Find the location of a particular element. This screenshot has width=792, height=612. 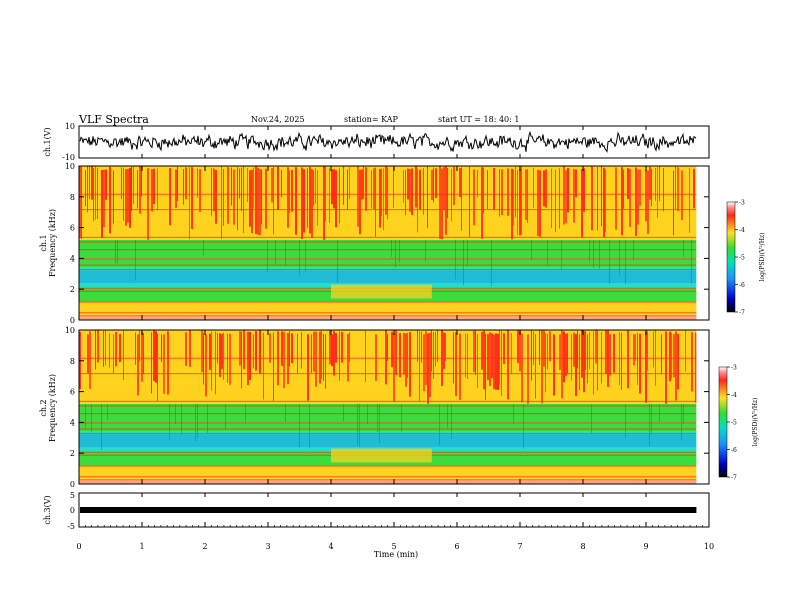

colorbar-tick-label: -5 is located at coordinates (734, 423).